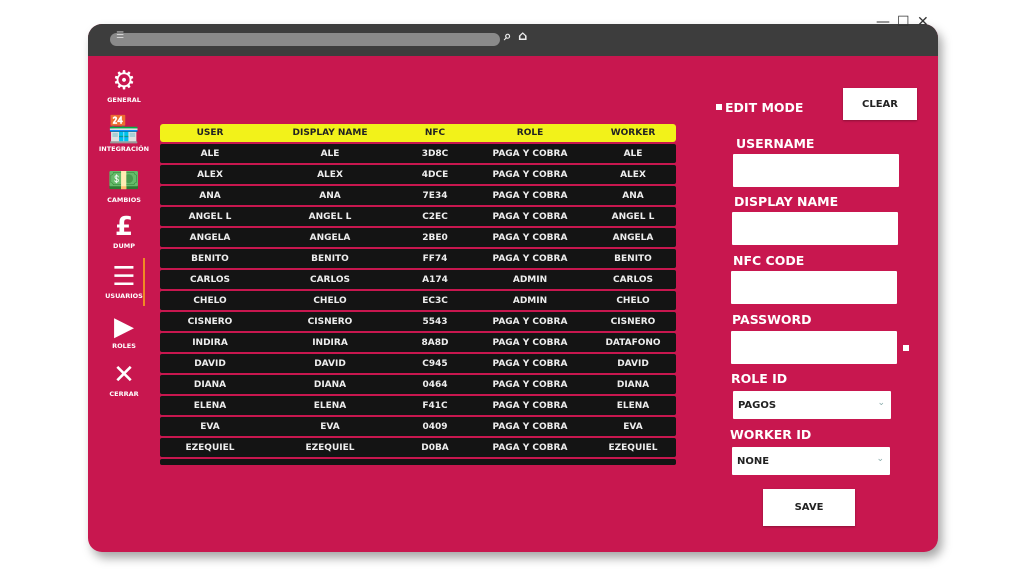 This screenshot has height=576, width=1024. Describe the element at coordinates (435, 384) in the screenshot. I see `table-cell: 0464` at that location.